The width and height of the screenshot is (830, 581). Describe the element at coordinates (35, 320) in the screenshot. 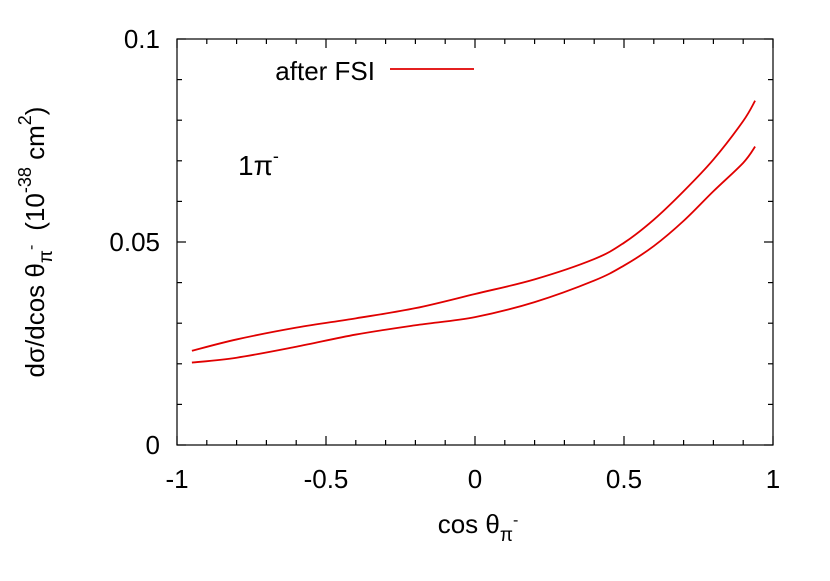

I see `y-axis-label-main: dσ/dcos θ` at that location.